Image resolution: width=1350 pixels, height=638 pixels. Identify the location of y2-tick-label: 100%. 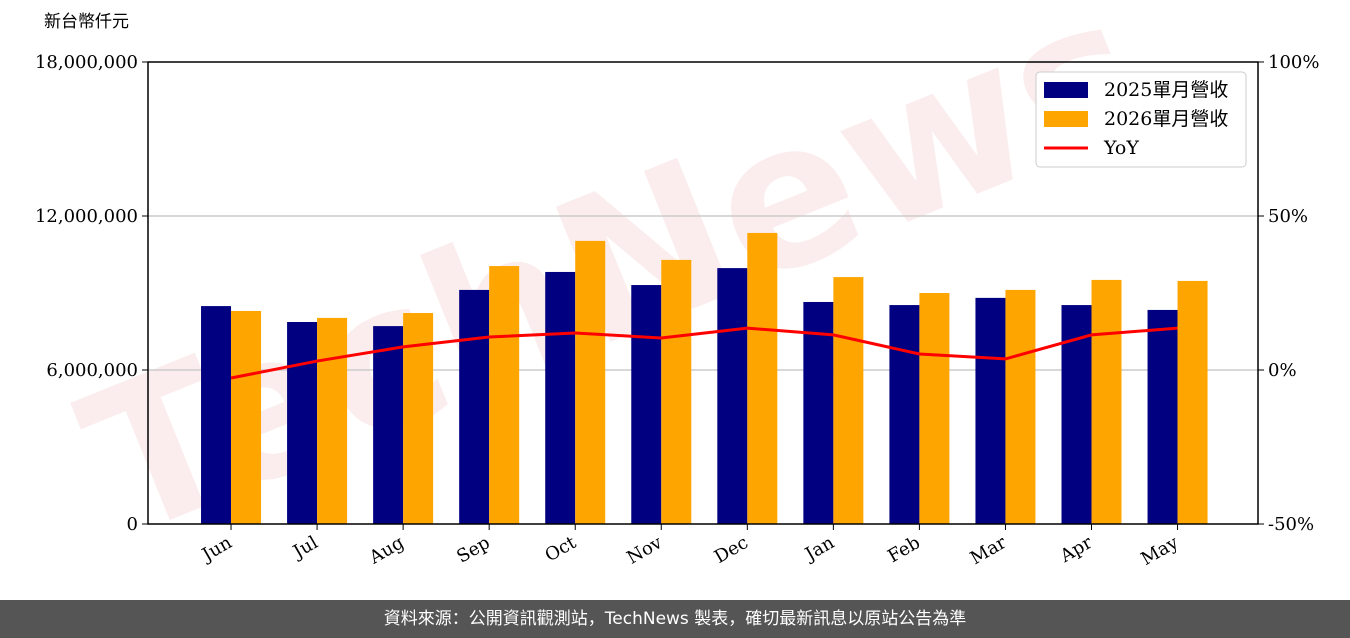
(1293, 62).